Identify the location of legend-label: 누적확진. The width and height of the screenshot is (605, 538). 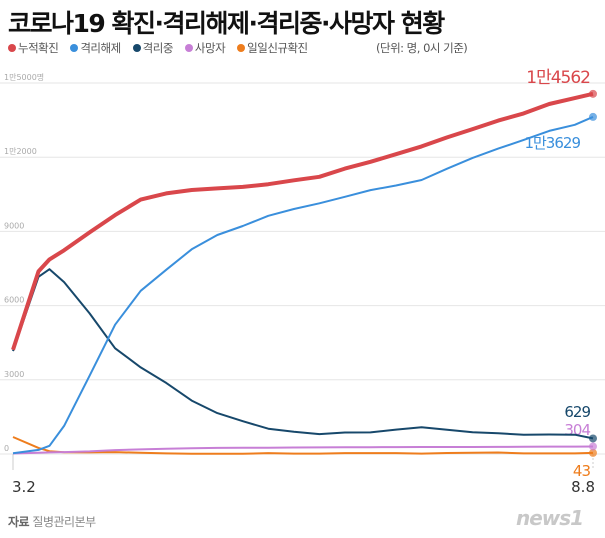
(38, 48).